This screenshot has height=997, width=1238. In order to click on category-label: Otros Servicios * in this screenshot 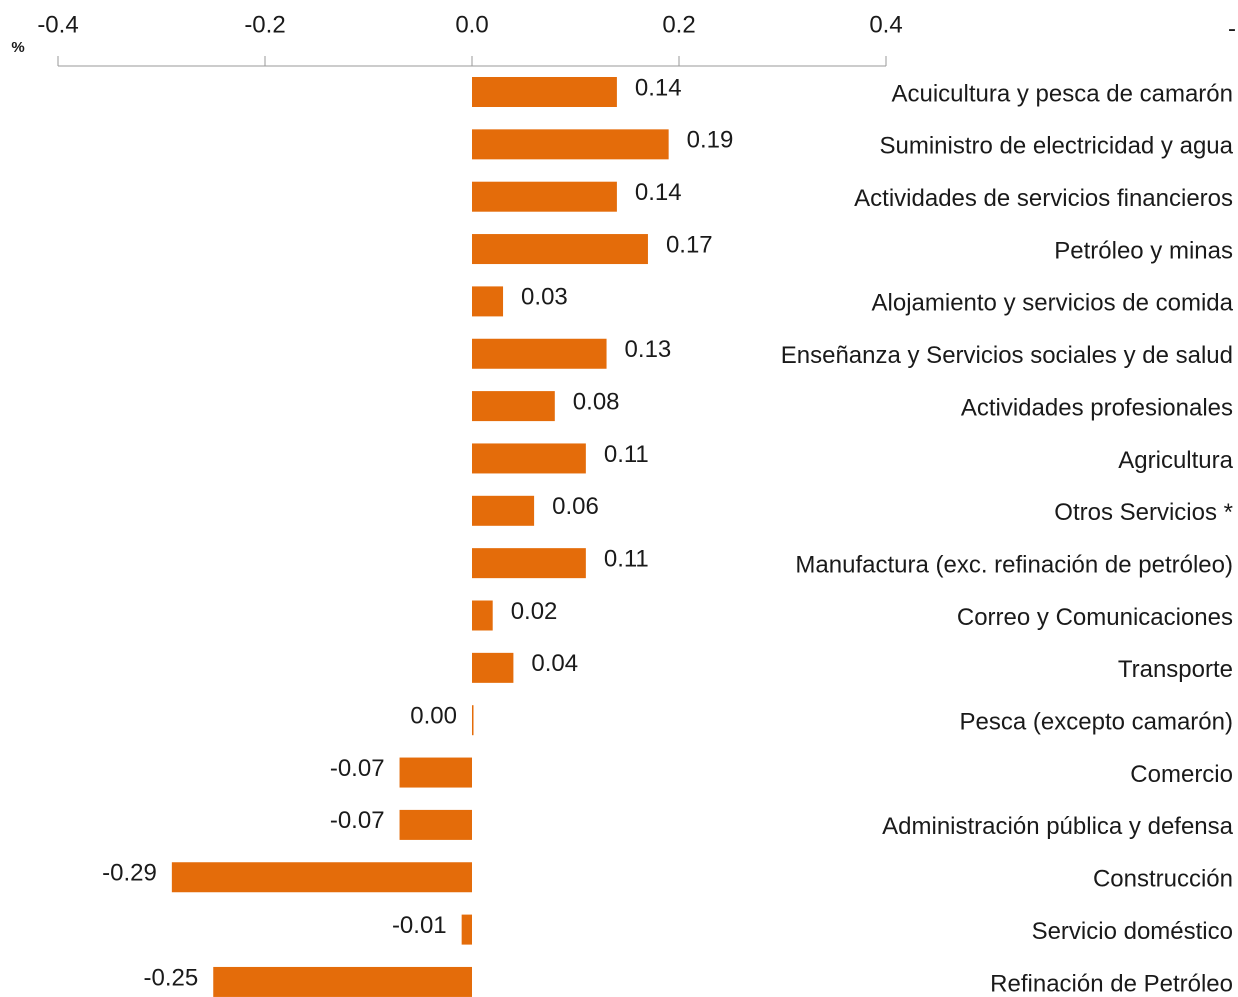, I will do `click(1143, 512)`.